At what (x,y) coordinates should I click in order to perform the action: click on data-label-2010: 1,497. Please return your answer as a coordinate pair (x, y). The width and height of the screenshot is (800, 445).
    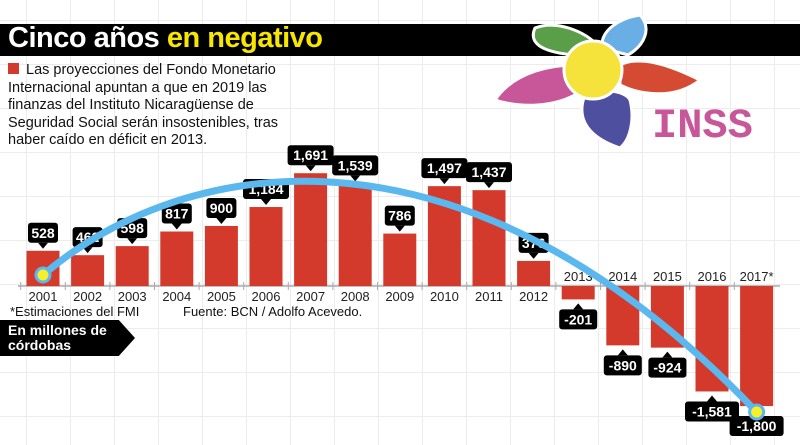
    Looking at the image, I should click on (444, 171).